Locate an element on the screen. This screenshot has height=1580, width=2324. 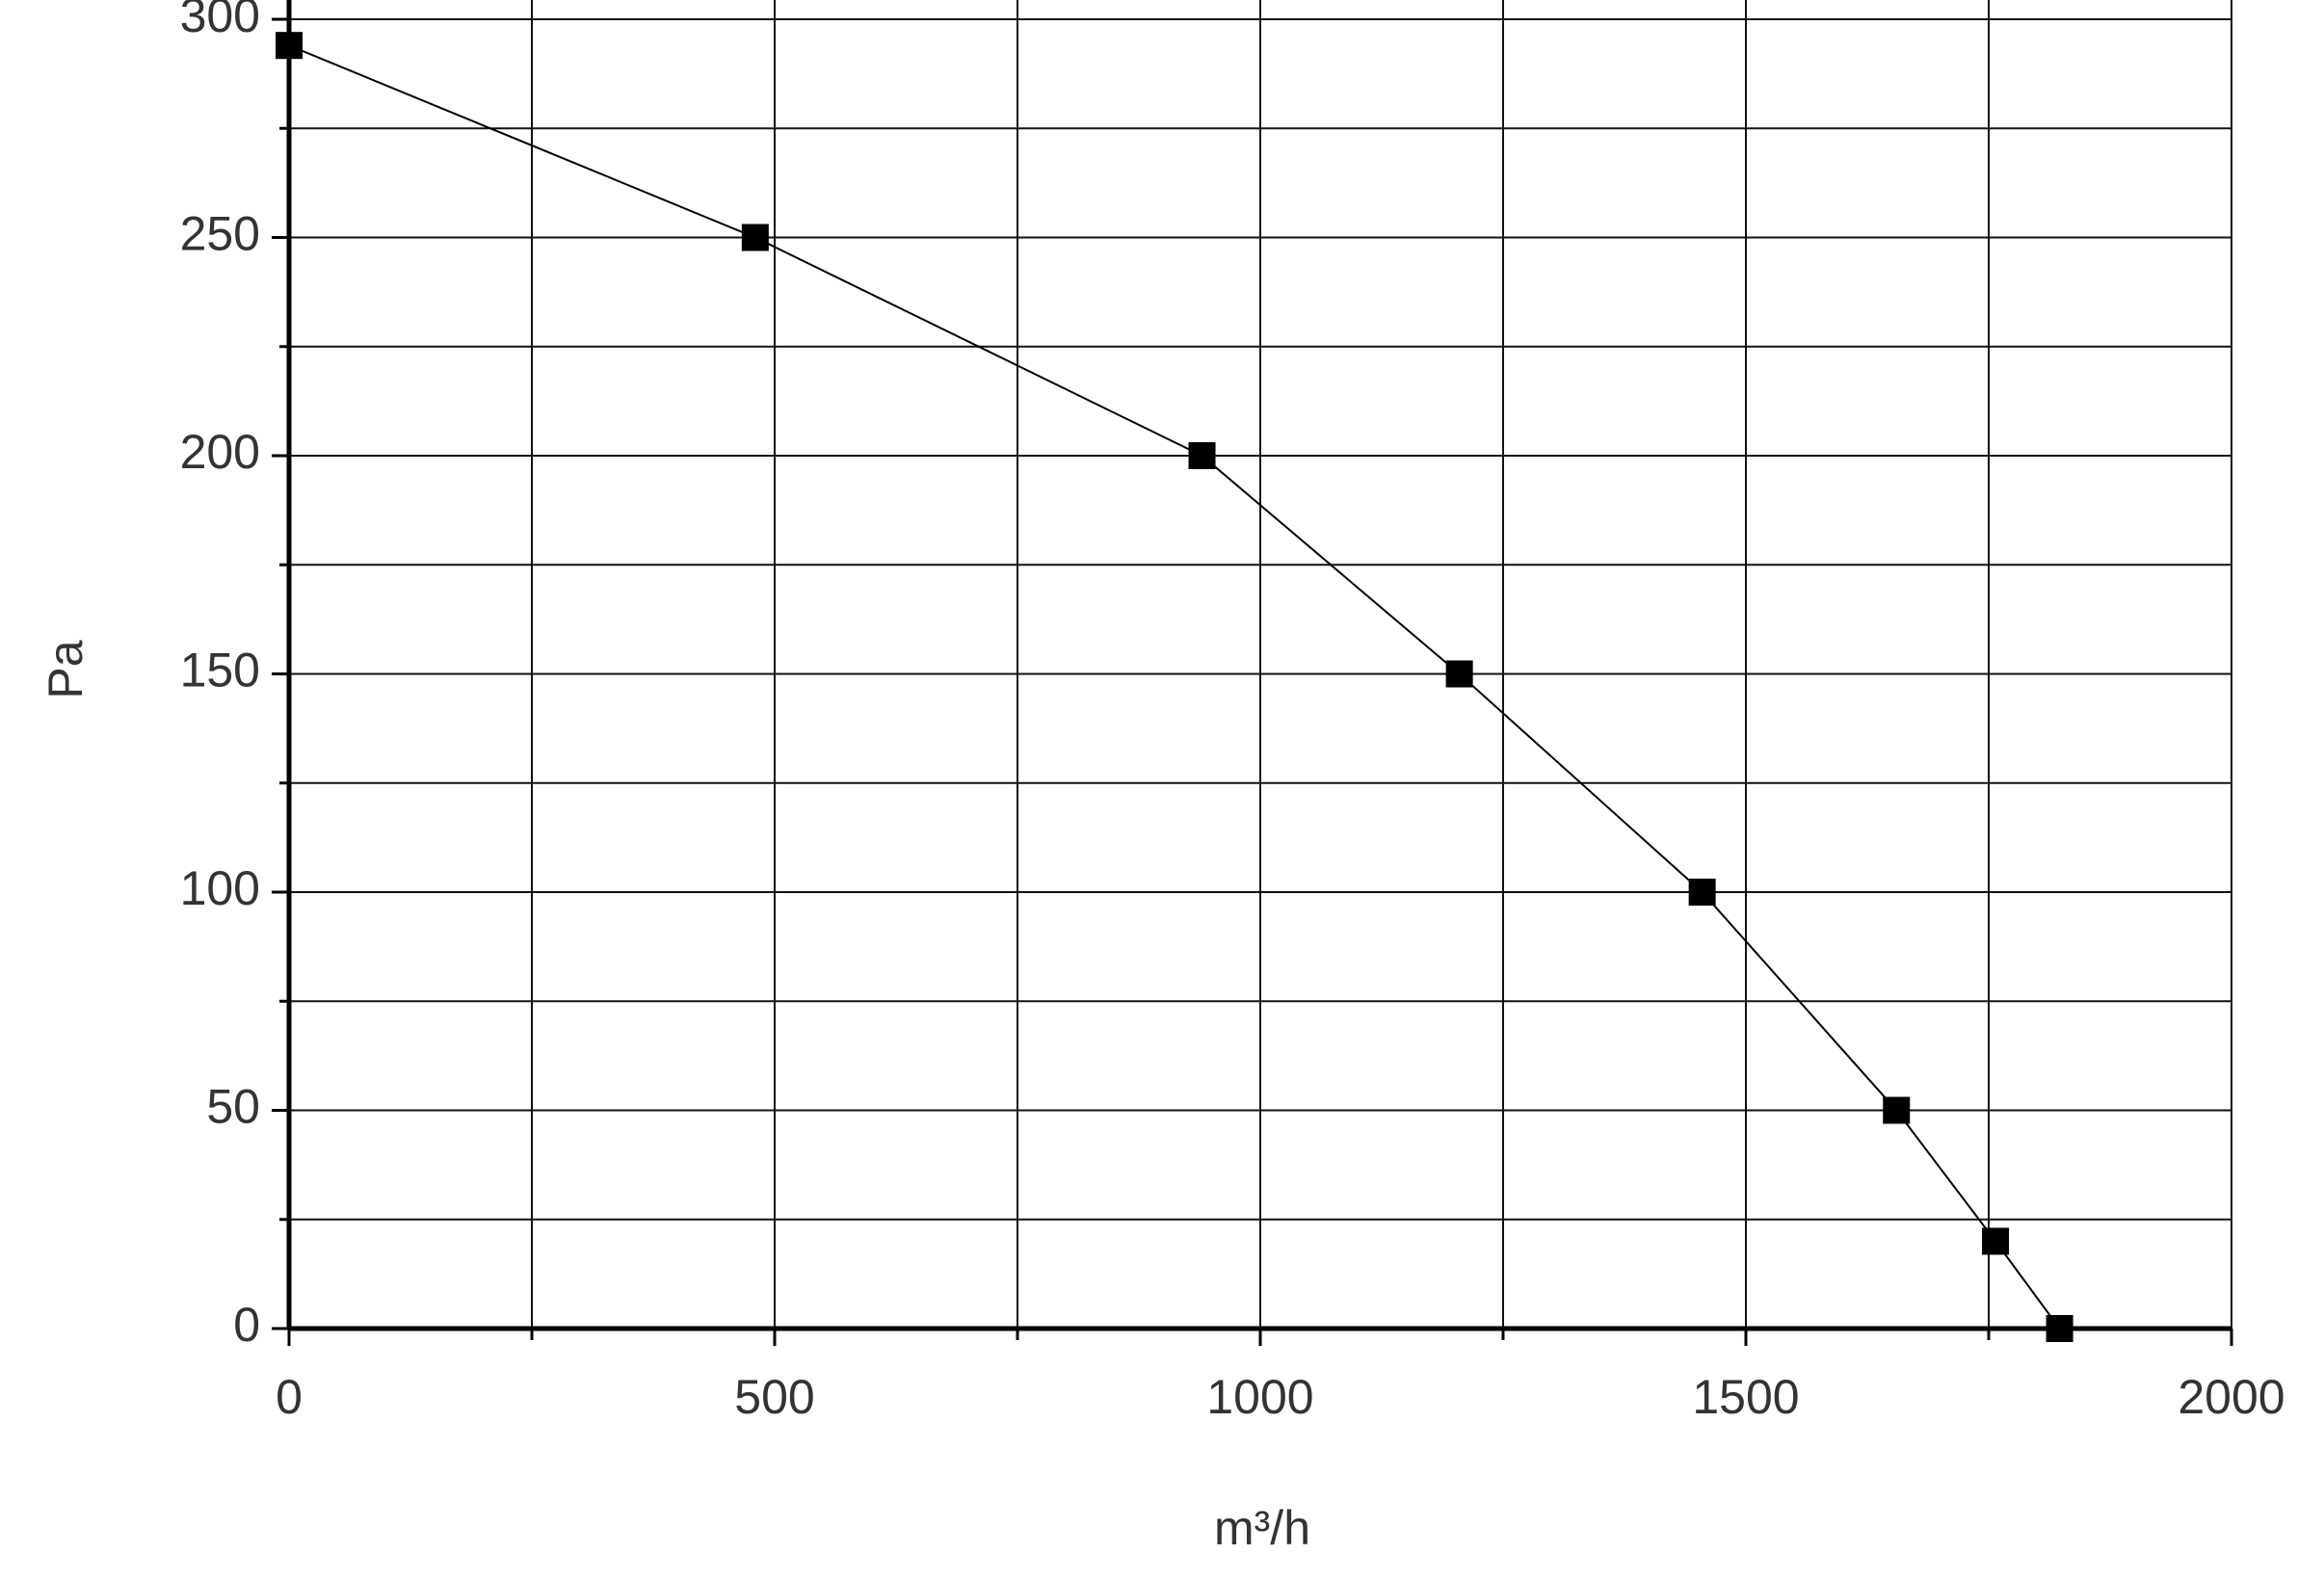
x-tick-label: 1500 is located at coordinates (1746, 1397).